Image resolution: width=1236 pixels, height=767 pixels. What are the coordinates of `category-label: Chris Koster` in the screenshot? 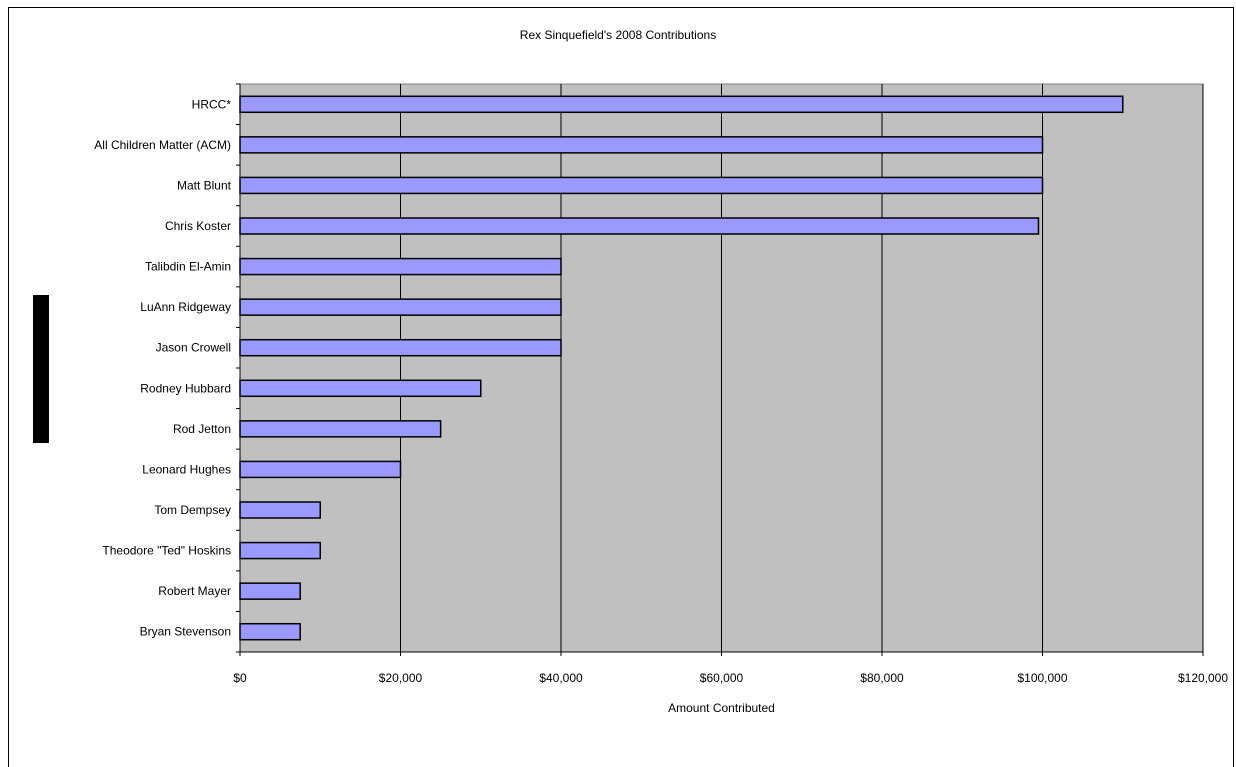 It's located at (198, 226).